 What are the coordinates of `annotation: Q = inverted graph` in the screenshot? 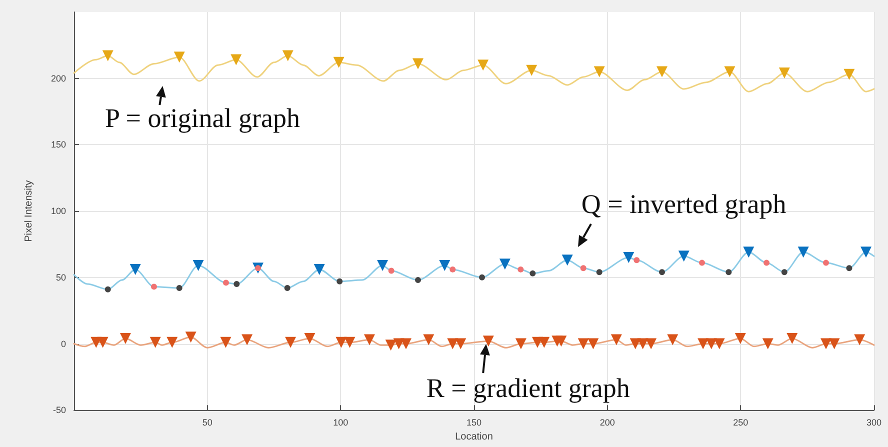 It's located at (683, 204).